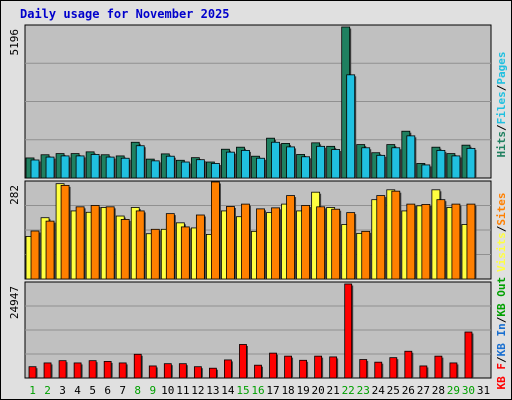 This screenshot has width=512, height=400. I want to click on legend-label: KB F, so click(501, 376).